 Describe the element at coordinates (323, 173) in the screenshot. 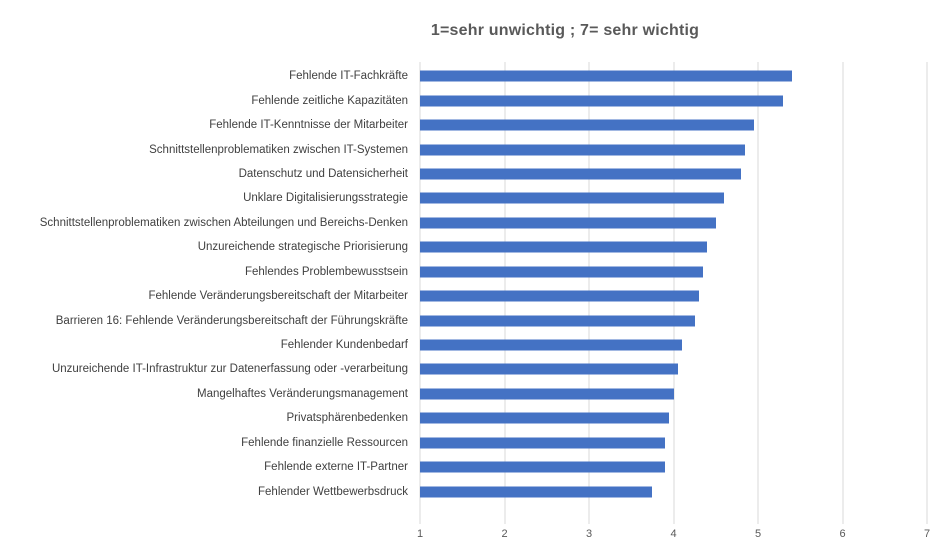

I see `category-label: Datenschutz und Datensicherheit` at that location.